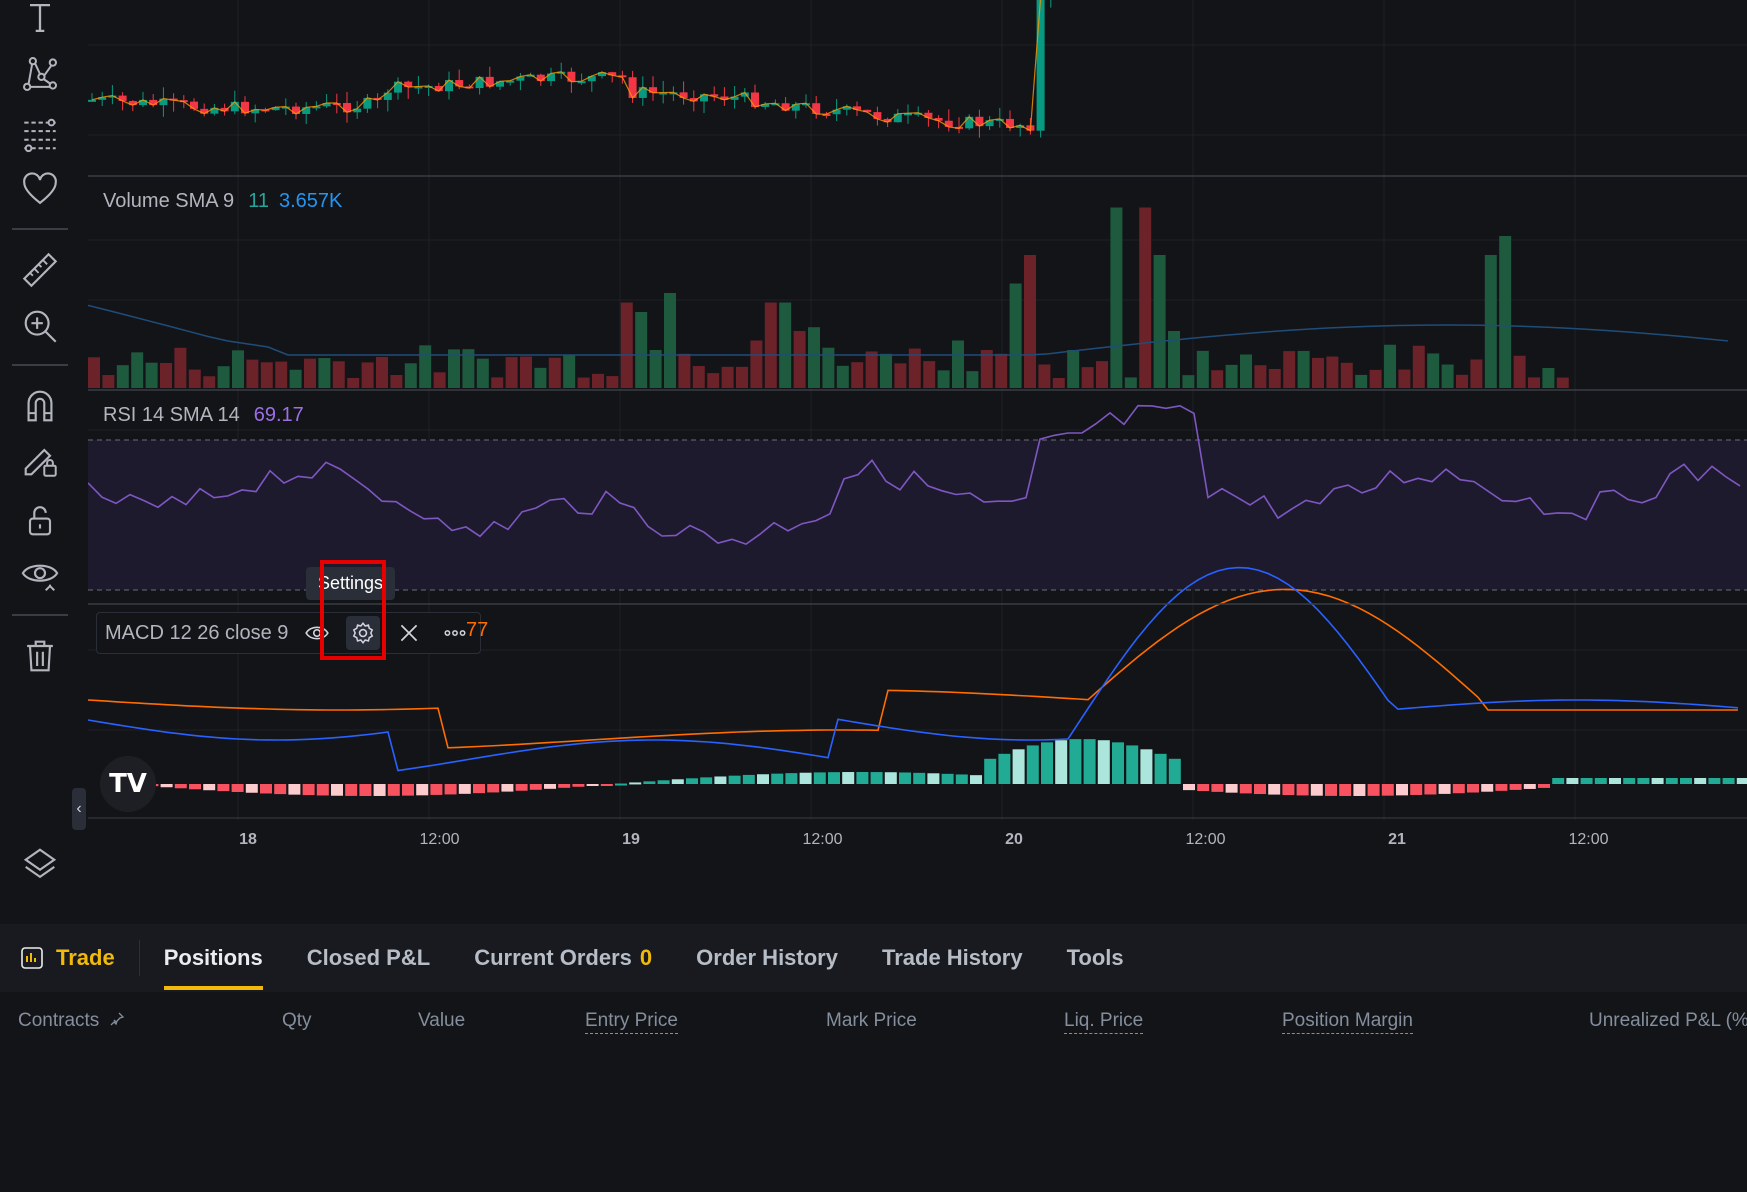 The height and width of the screenshot is (1192, 1747). What do you see at coordinates (40, 406) in the screenshot?
I see `magnet-icon` at bounding box center [40, 406].